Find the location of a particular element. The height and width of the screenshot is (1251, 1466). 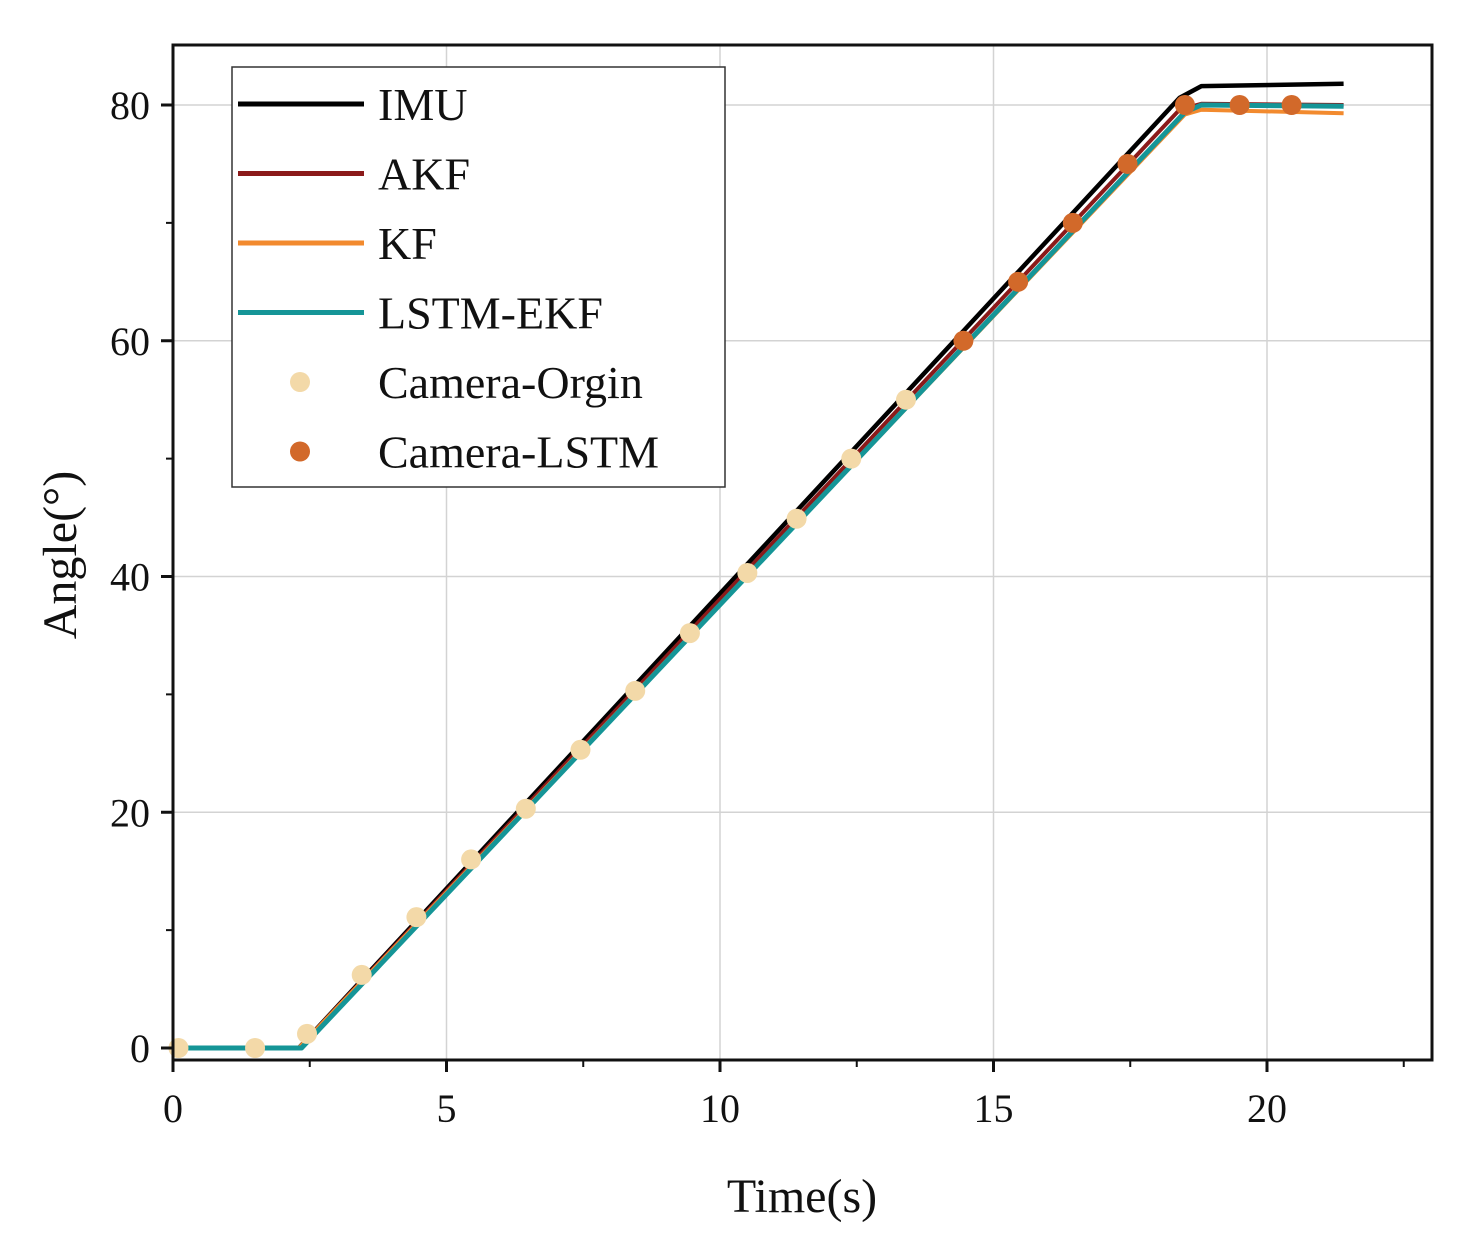

x-tick-label: 15 is located at coordinates (994, 1108).